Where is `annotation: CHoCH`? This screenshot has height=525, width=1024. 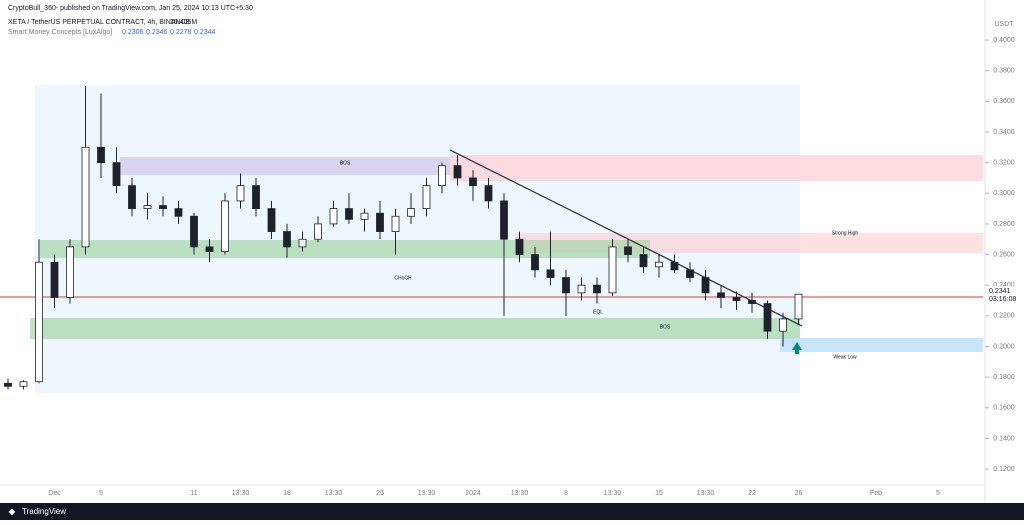
annotation: CHoCH is located at coordinates (403, 278).